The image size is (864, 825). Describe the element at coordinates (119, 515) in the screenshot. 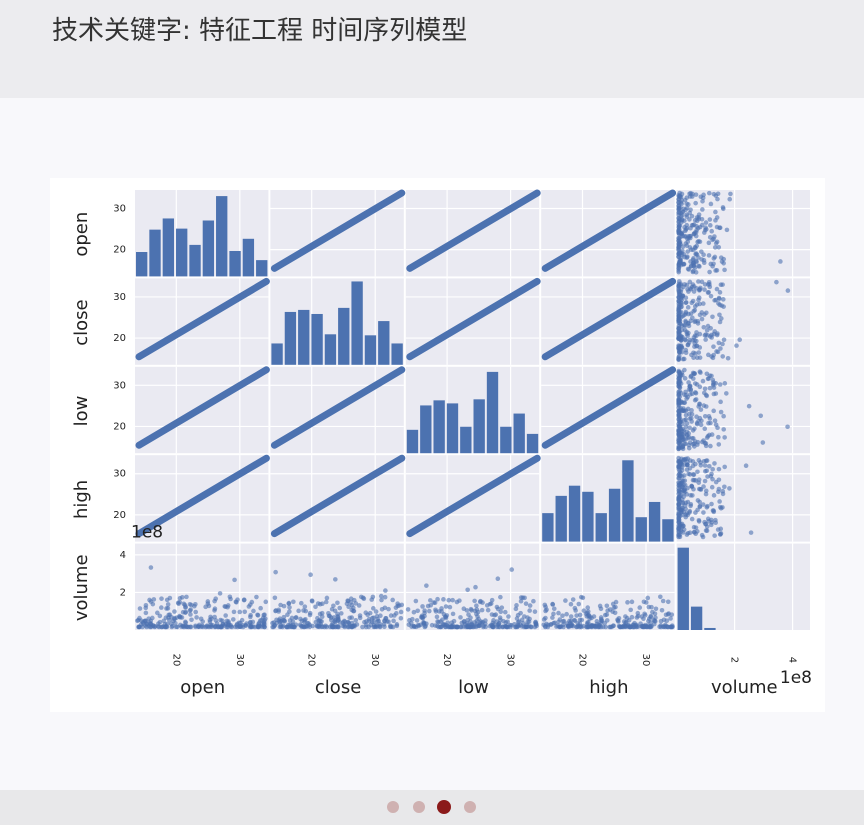

I see `y-tick-label: 20` at that location.